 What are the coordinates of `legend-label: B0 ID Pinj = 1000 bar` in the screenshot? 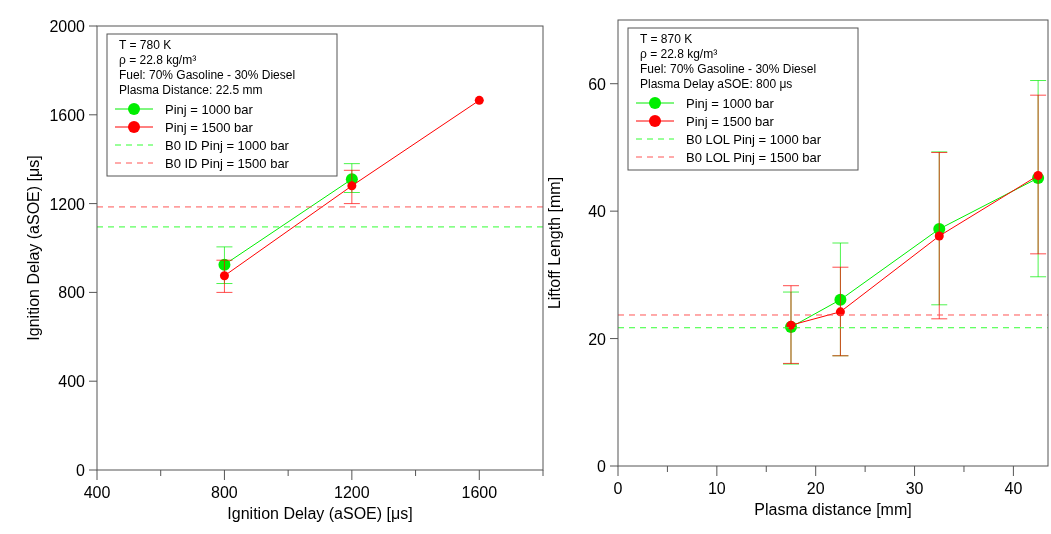 It's located at (227, 145).